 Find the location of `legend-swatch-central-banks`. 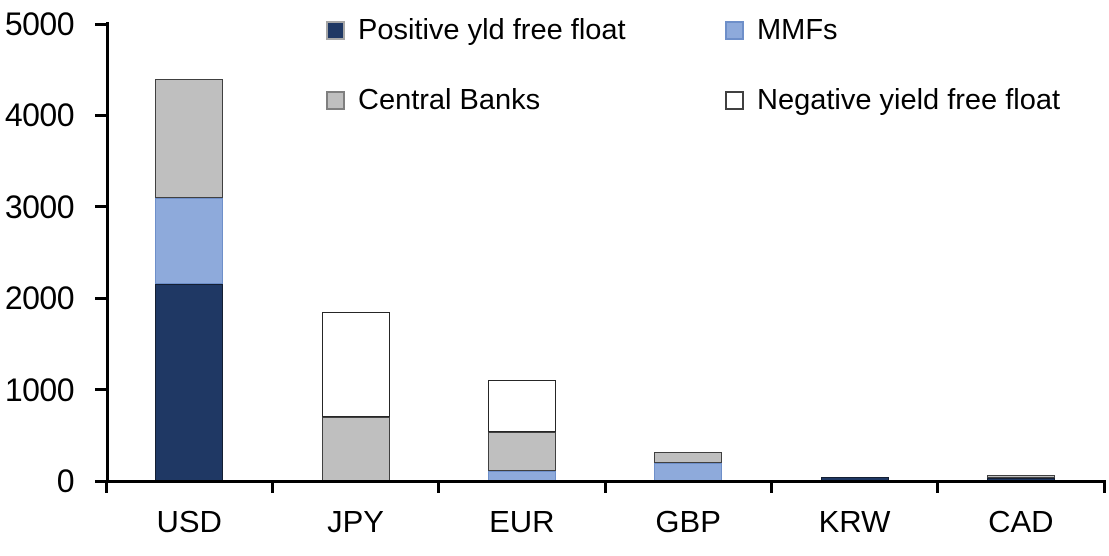

legend-swatch-central-banks is located at coordinates (335, 100).